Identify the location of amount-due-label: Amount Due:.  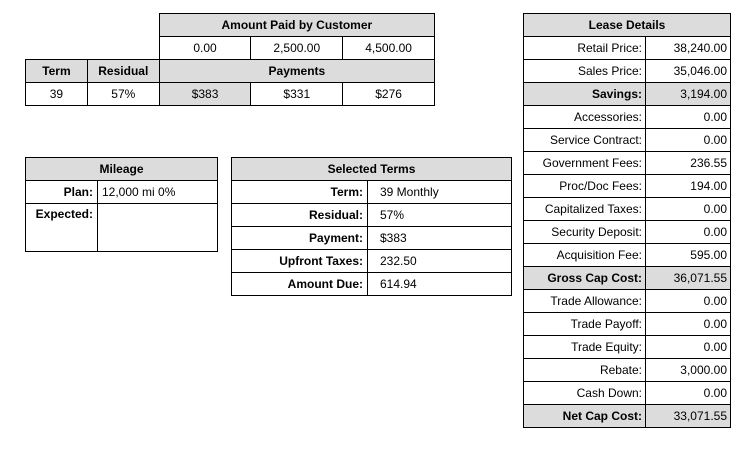
(299, 284).